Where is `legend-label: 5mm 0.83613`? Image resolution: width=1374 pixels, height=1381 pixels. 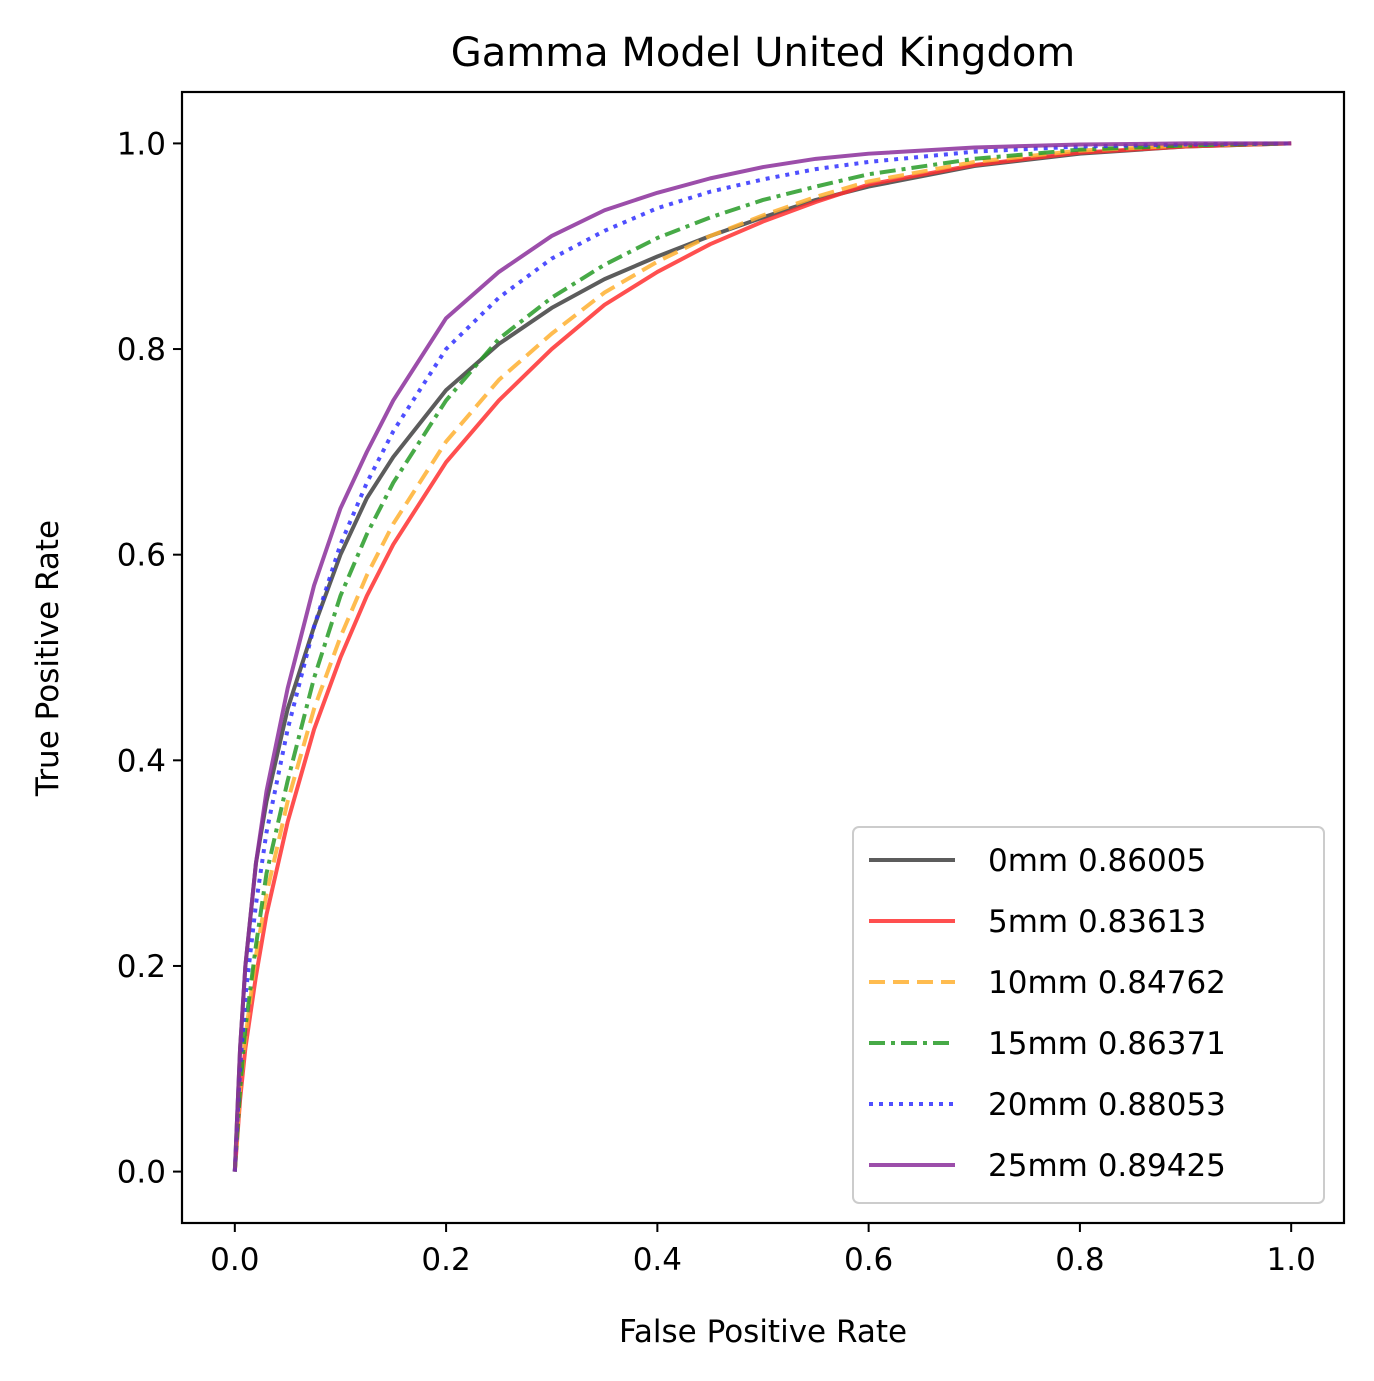 legend-label: 5mm 0.83613 is located at coordinates (1097, 922).